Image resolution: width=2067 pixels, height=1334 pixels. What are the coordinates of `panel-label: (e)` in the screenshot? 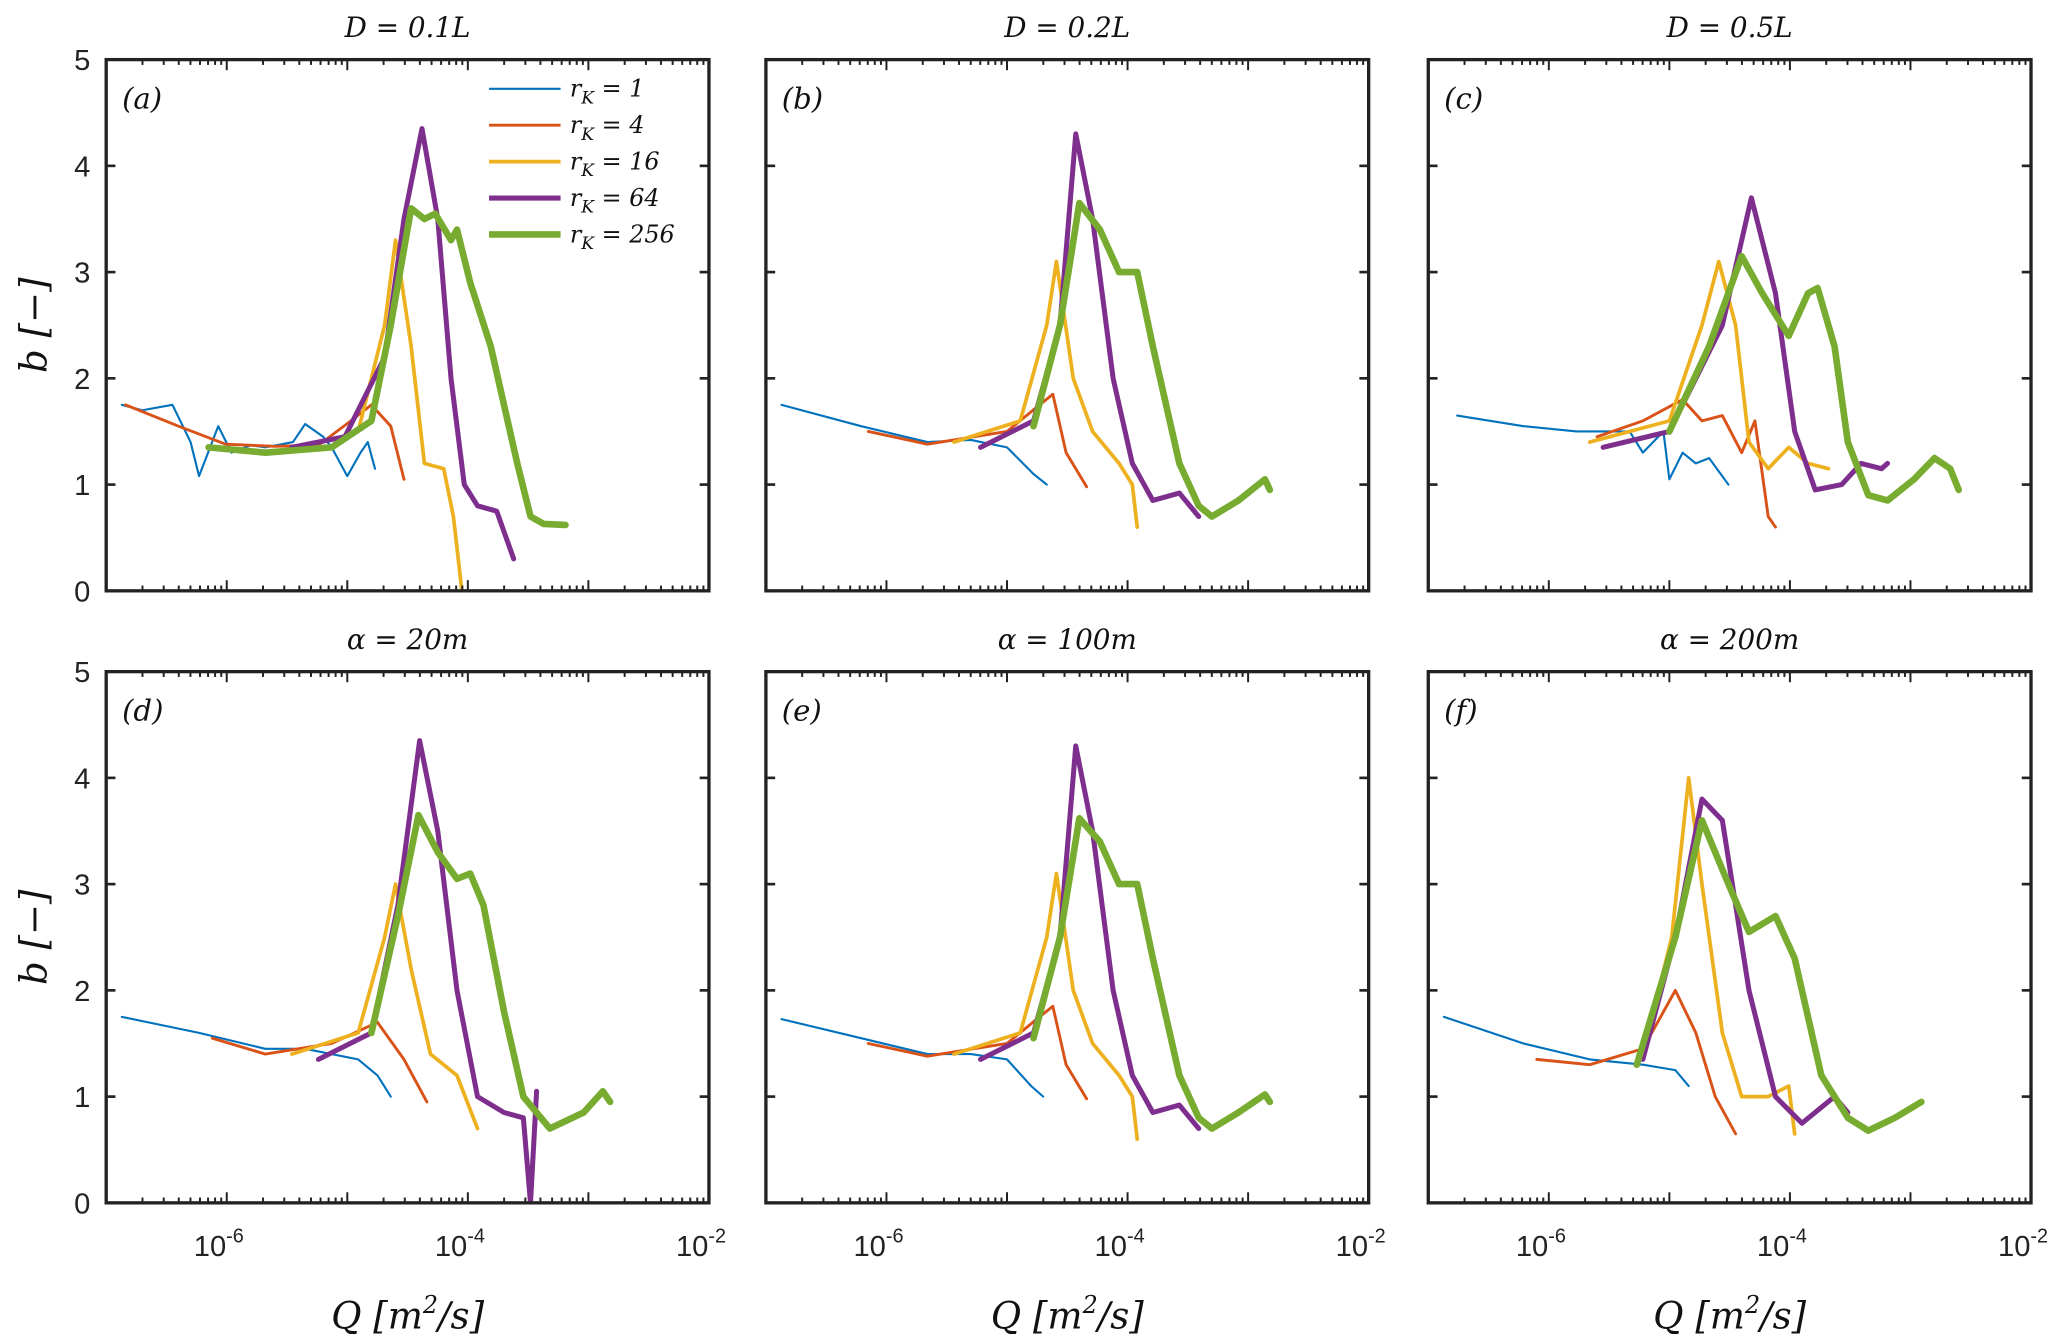 It's located at (802, 711).